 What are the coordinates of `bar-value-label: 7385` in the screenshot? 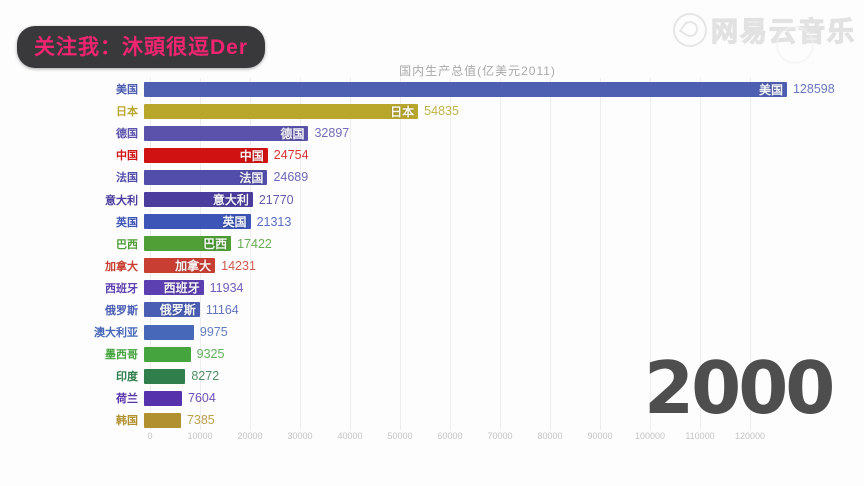 It's located at (200, 420).